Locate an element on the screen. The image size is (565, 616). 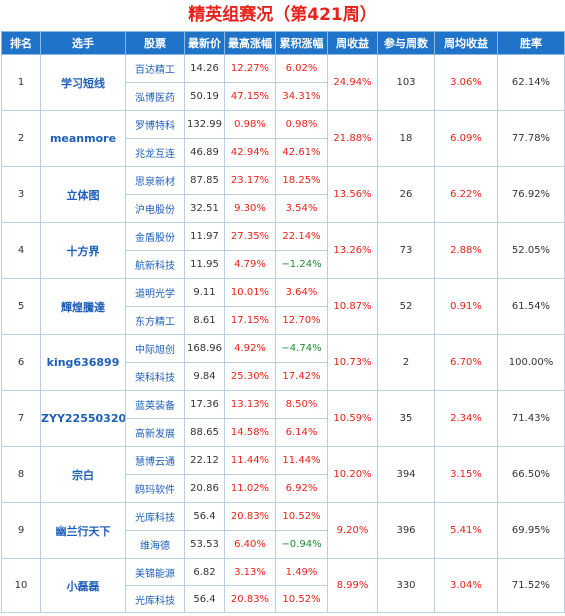
stock-name-link: 思泉新材 is located at coordinates (155, 180).